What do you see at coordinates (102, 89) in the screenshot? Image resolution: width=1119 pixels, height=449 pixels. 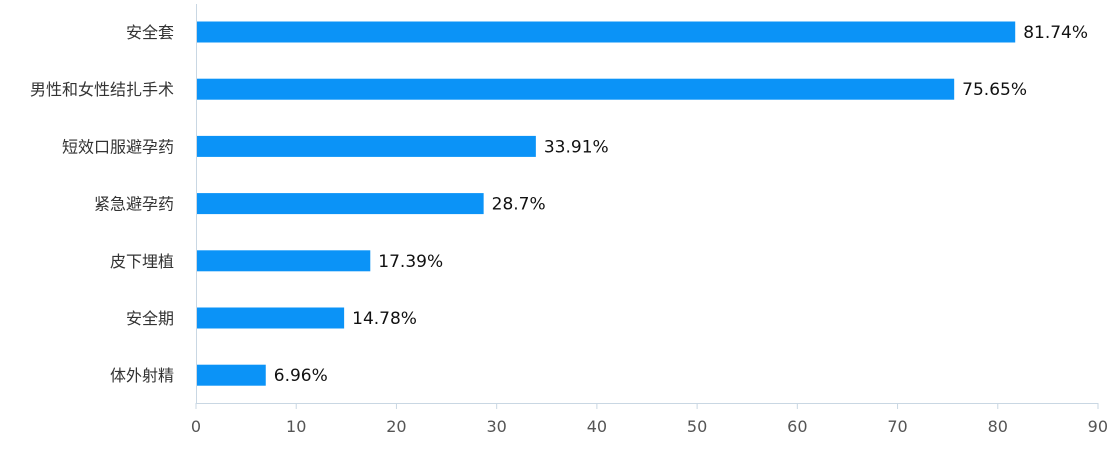 I see `category-label-1: 男性和女性结扎手术` at bounding box center [102, 89].